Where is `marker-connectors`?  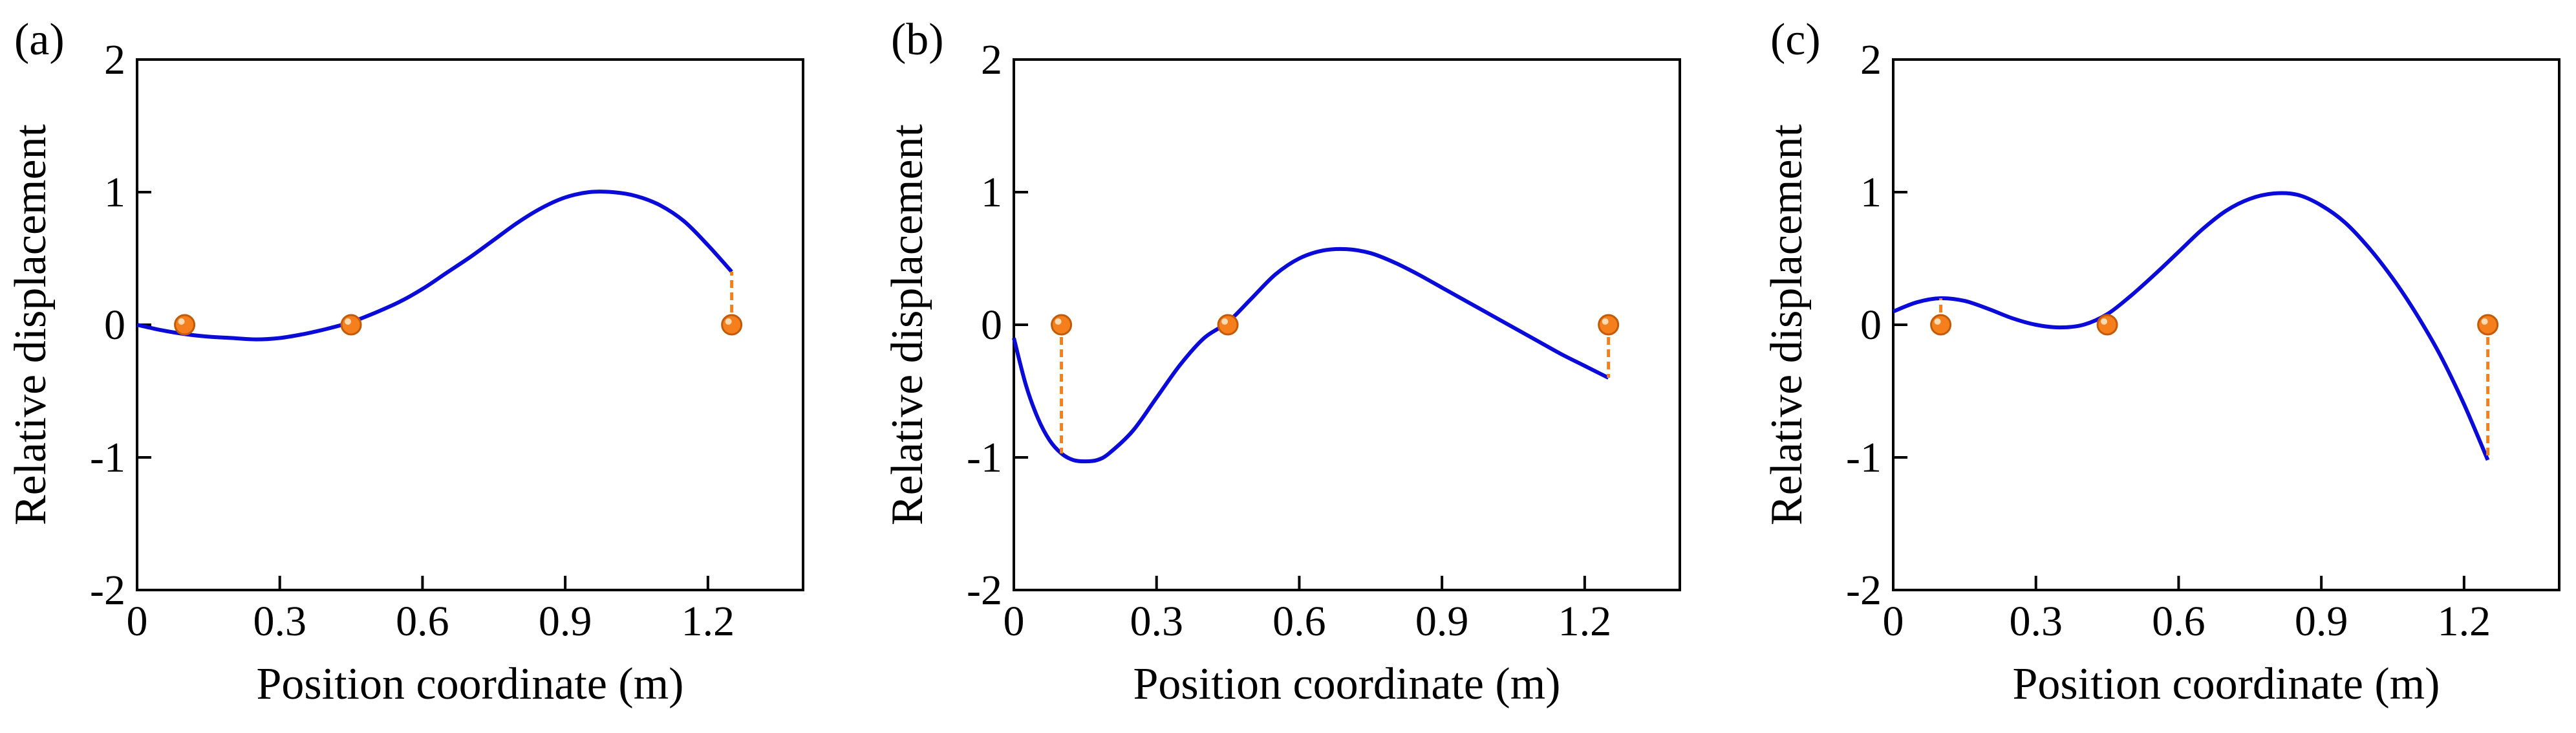 marker-connectors is located at coordinates (1335, 389).